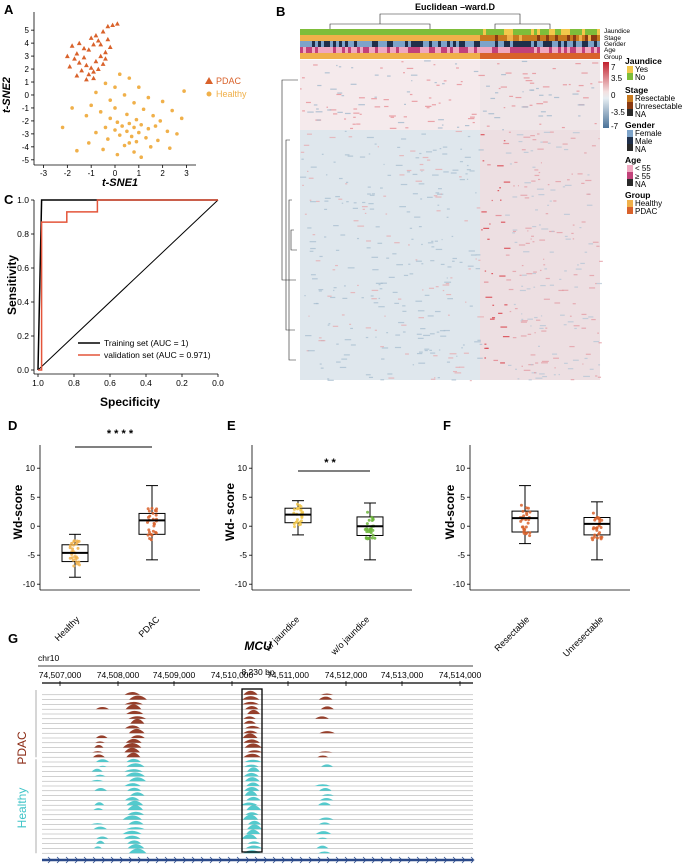  I want to click on y-tick-label: 1, so click(27, 82).